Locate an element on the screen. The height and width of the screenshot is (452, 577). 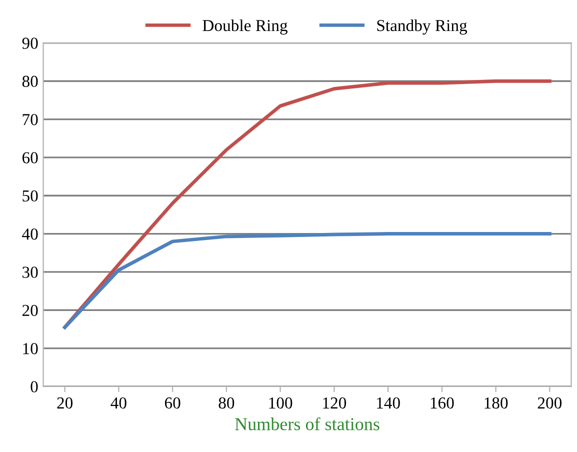
x-tick-label: 140 is located at coordinates (388, 403).